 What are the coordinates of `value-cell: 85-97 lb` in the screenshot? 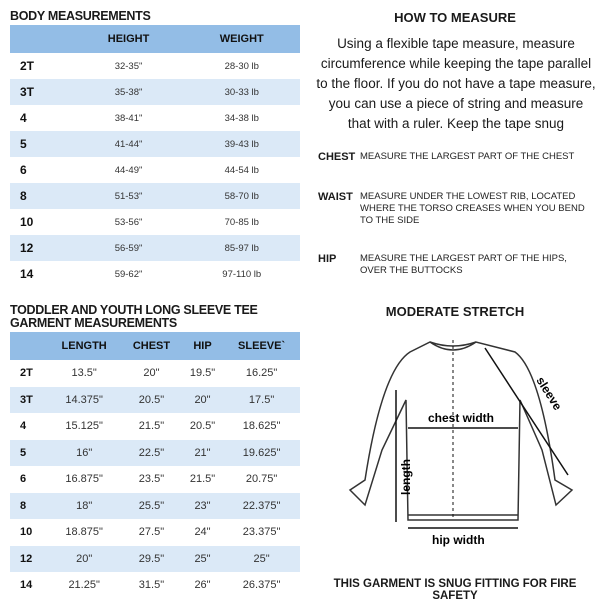 It's located at (241, 248).